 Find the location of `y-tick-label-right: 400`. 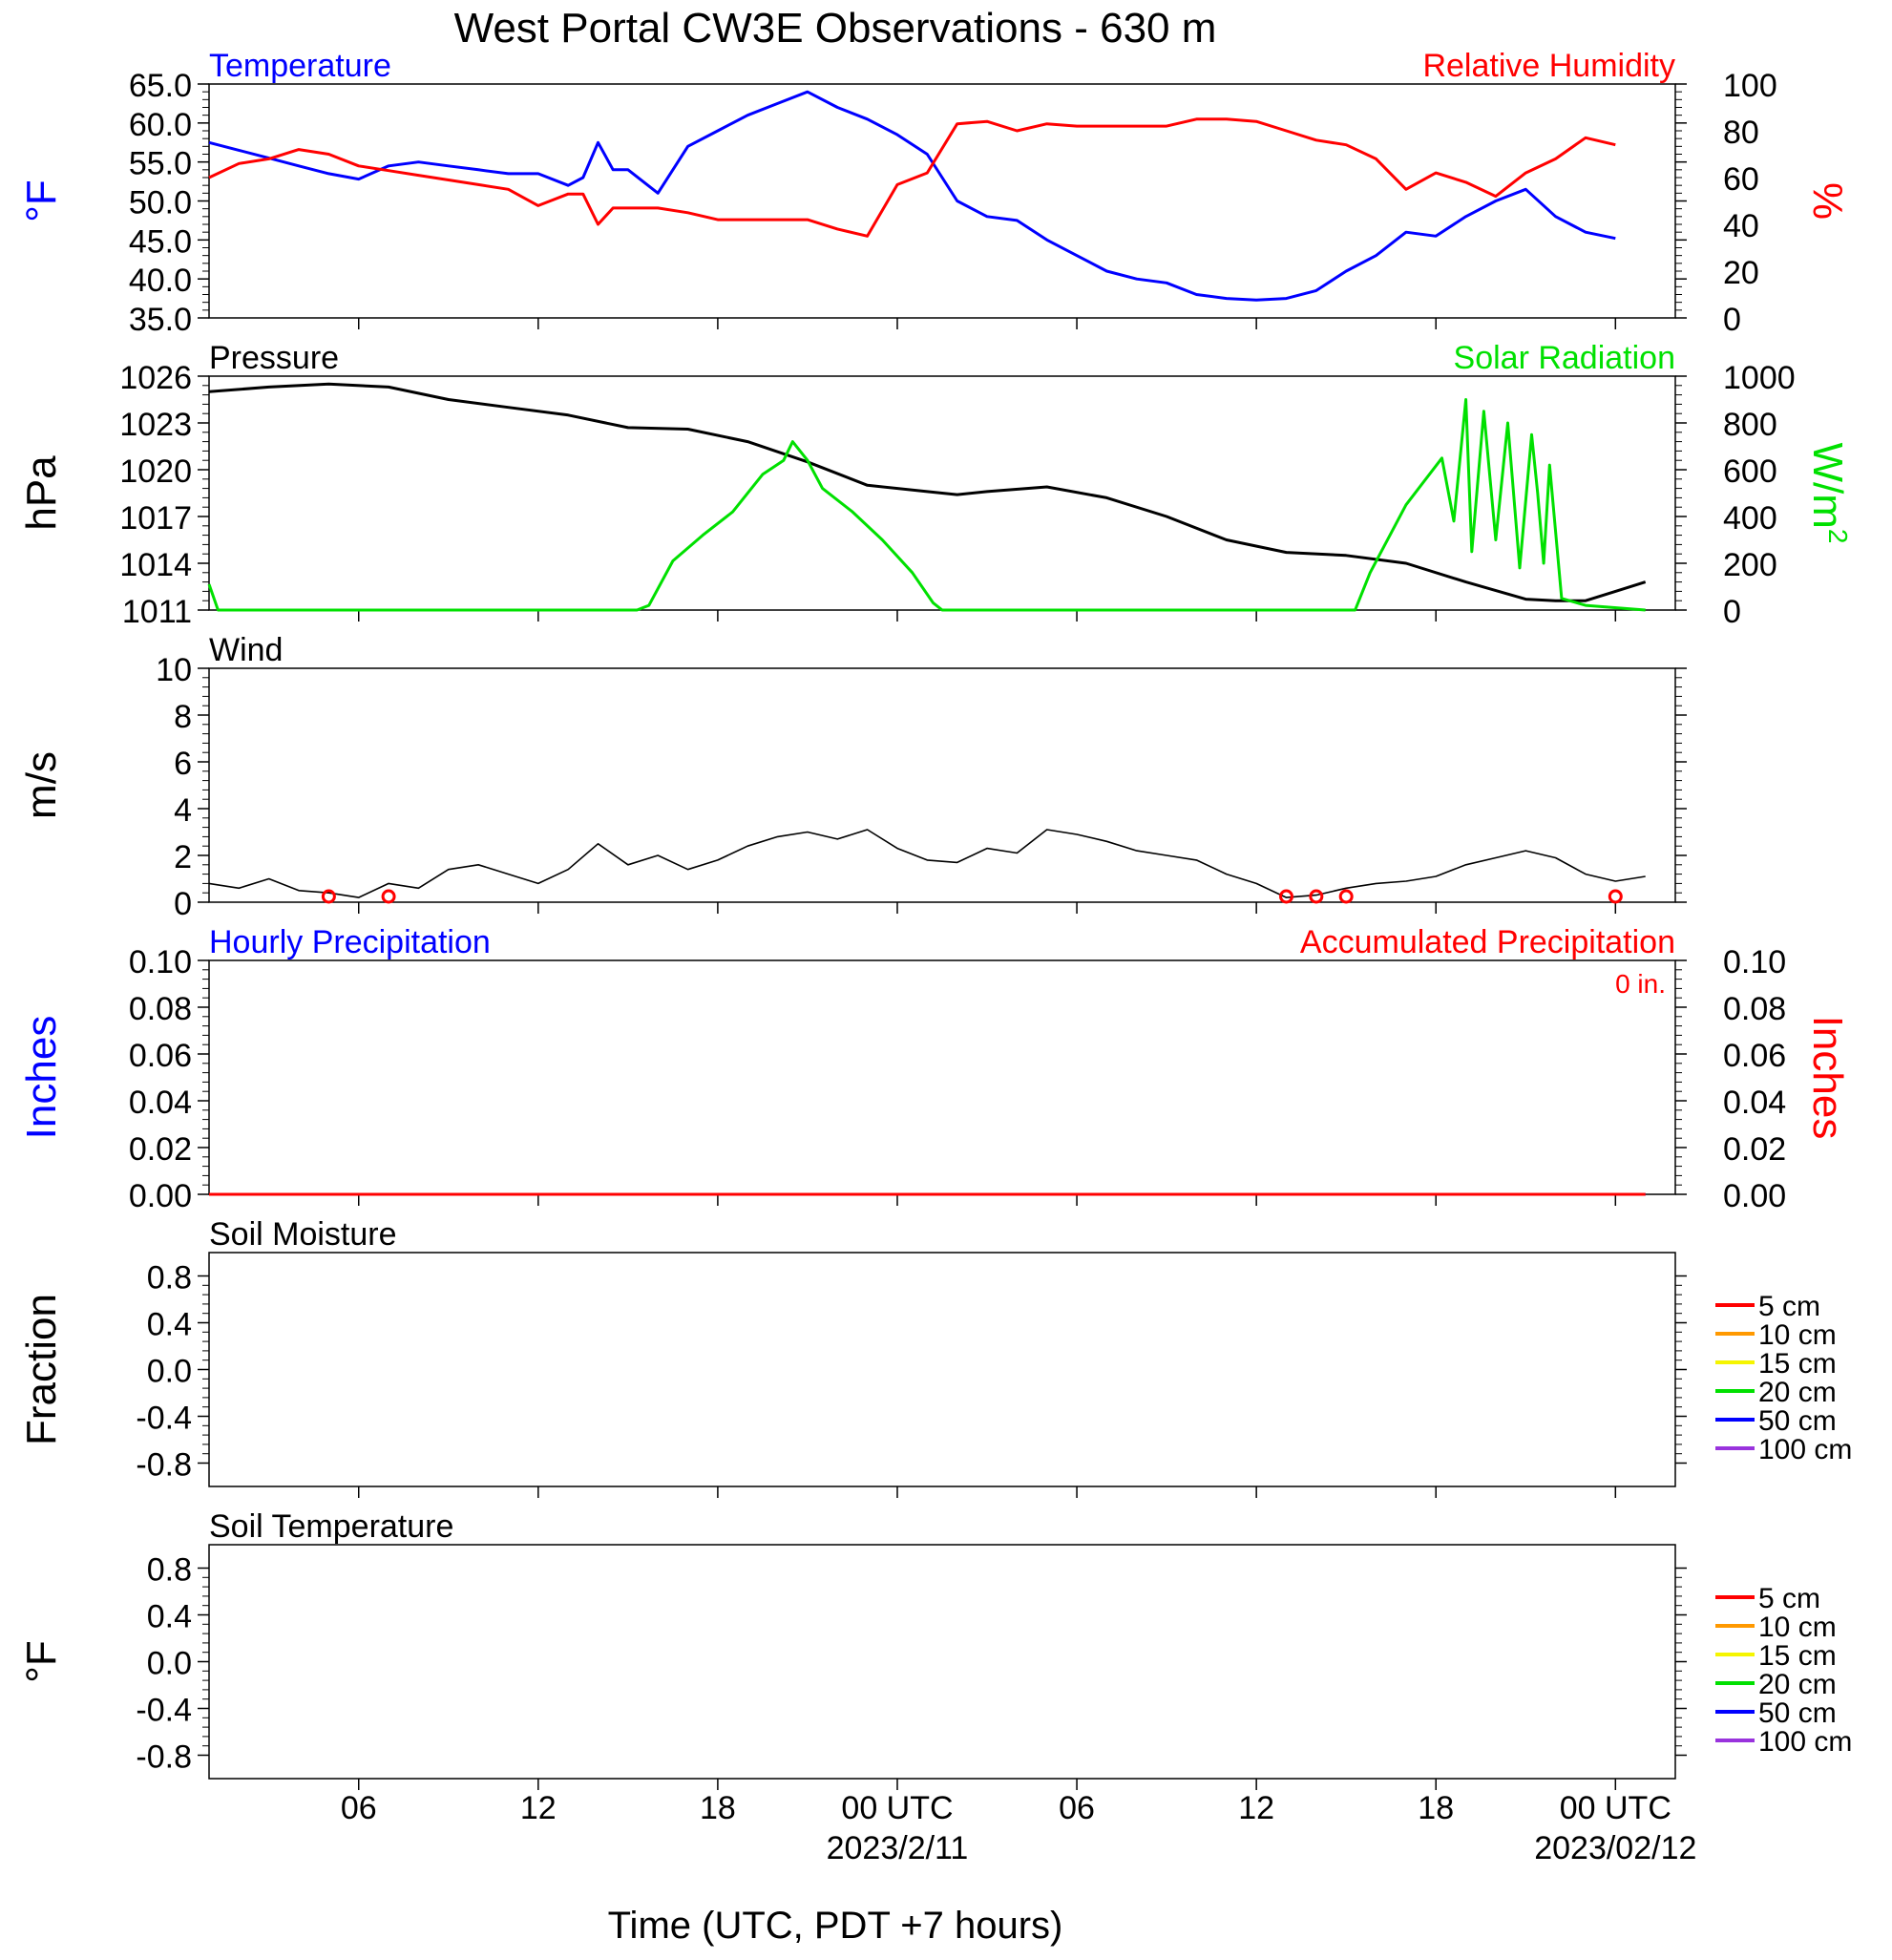

y-tick-label-right: 400 is located at coordinates (1750, 518).